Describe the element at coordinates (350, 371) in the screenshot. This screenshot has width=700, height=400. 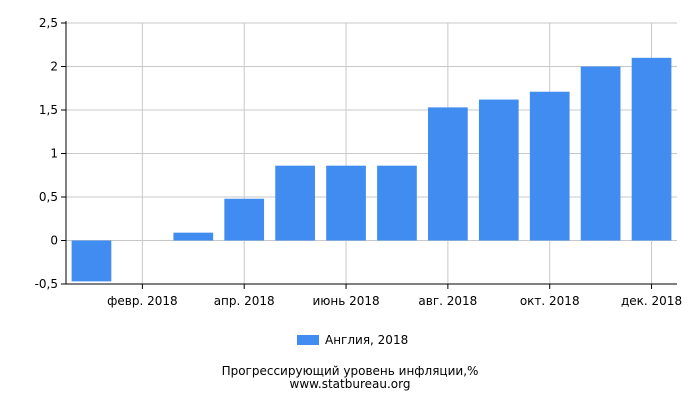
I see `chart-caption: Прогрессирующий уровень инфляции,%` at that location.